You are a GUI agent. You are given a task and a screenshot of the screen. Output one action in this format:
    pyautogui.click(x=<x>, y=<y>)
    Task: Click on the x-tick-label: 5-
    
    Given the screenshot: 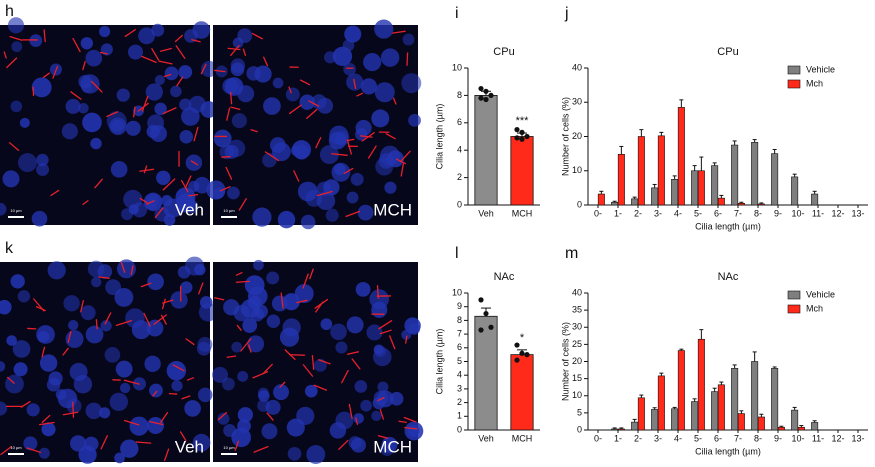 What is the action you would take?
    pyautogui.click(x=698, y=438)
    